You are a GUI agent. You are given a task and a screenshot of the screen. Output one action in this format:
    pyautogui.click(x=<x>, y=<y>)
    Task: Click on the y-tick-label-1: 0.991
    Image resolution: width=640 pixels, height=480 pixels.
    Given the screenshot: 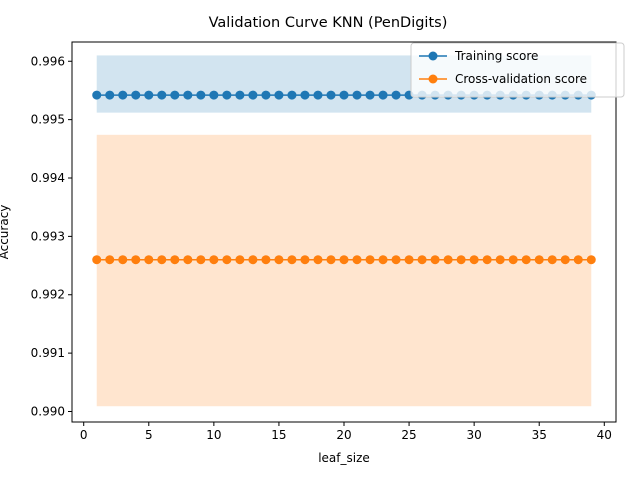 What is the action you would take?
    pyautogui.click(x=48, y=353)
    